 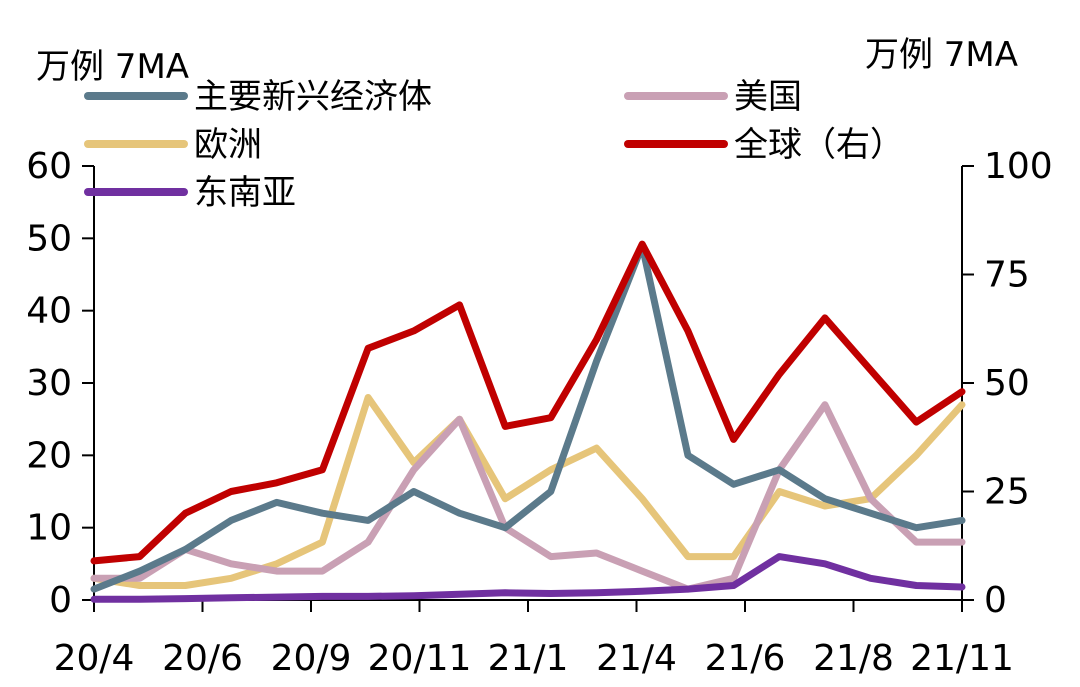 What do you see at coordinates (995, 600) in the screenshot?
I see `right-tick-label: 0` at bounding box center [995, 600].